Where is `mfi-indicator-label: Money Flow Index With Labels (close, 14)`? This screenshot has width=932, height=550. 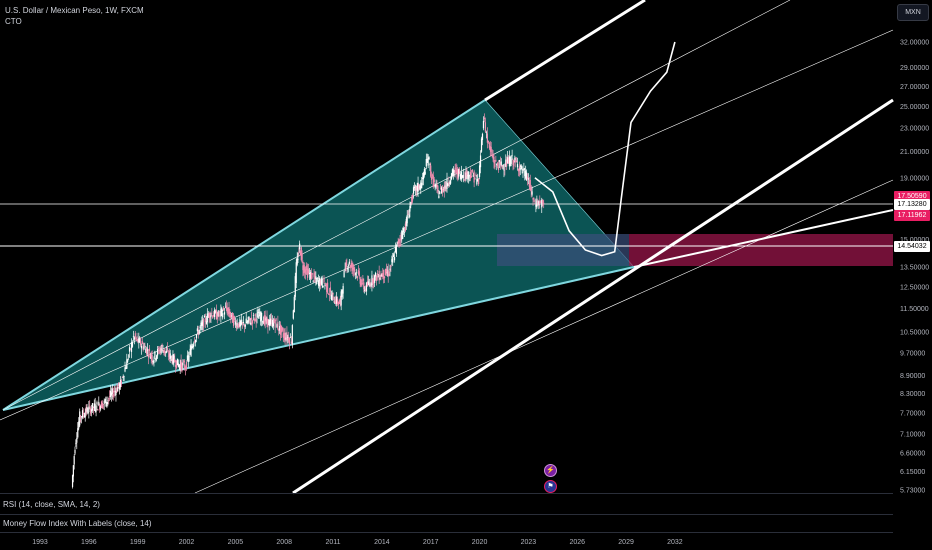 mfi-indicator-label: Money Flow Index With Labels (close, 14) is located at coordinates (77, 523).